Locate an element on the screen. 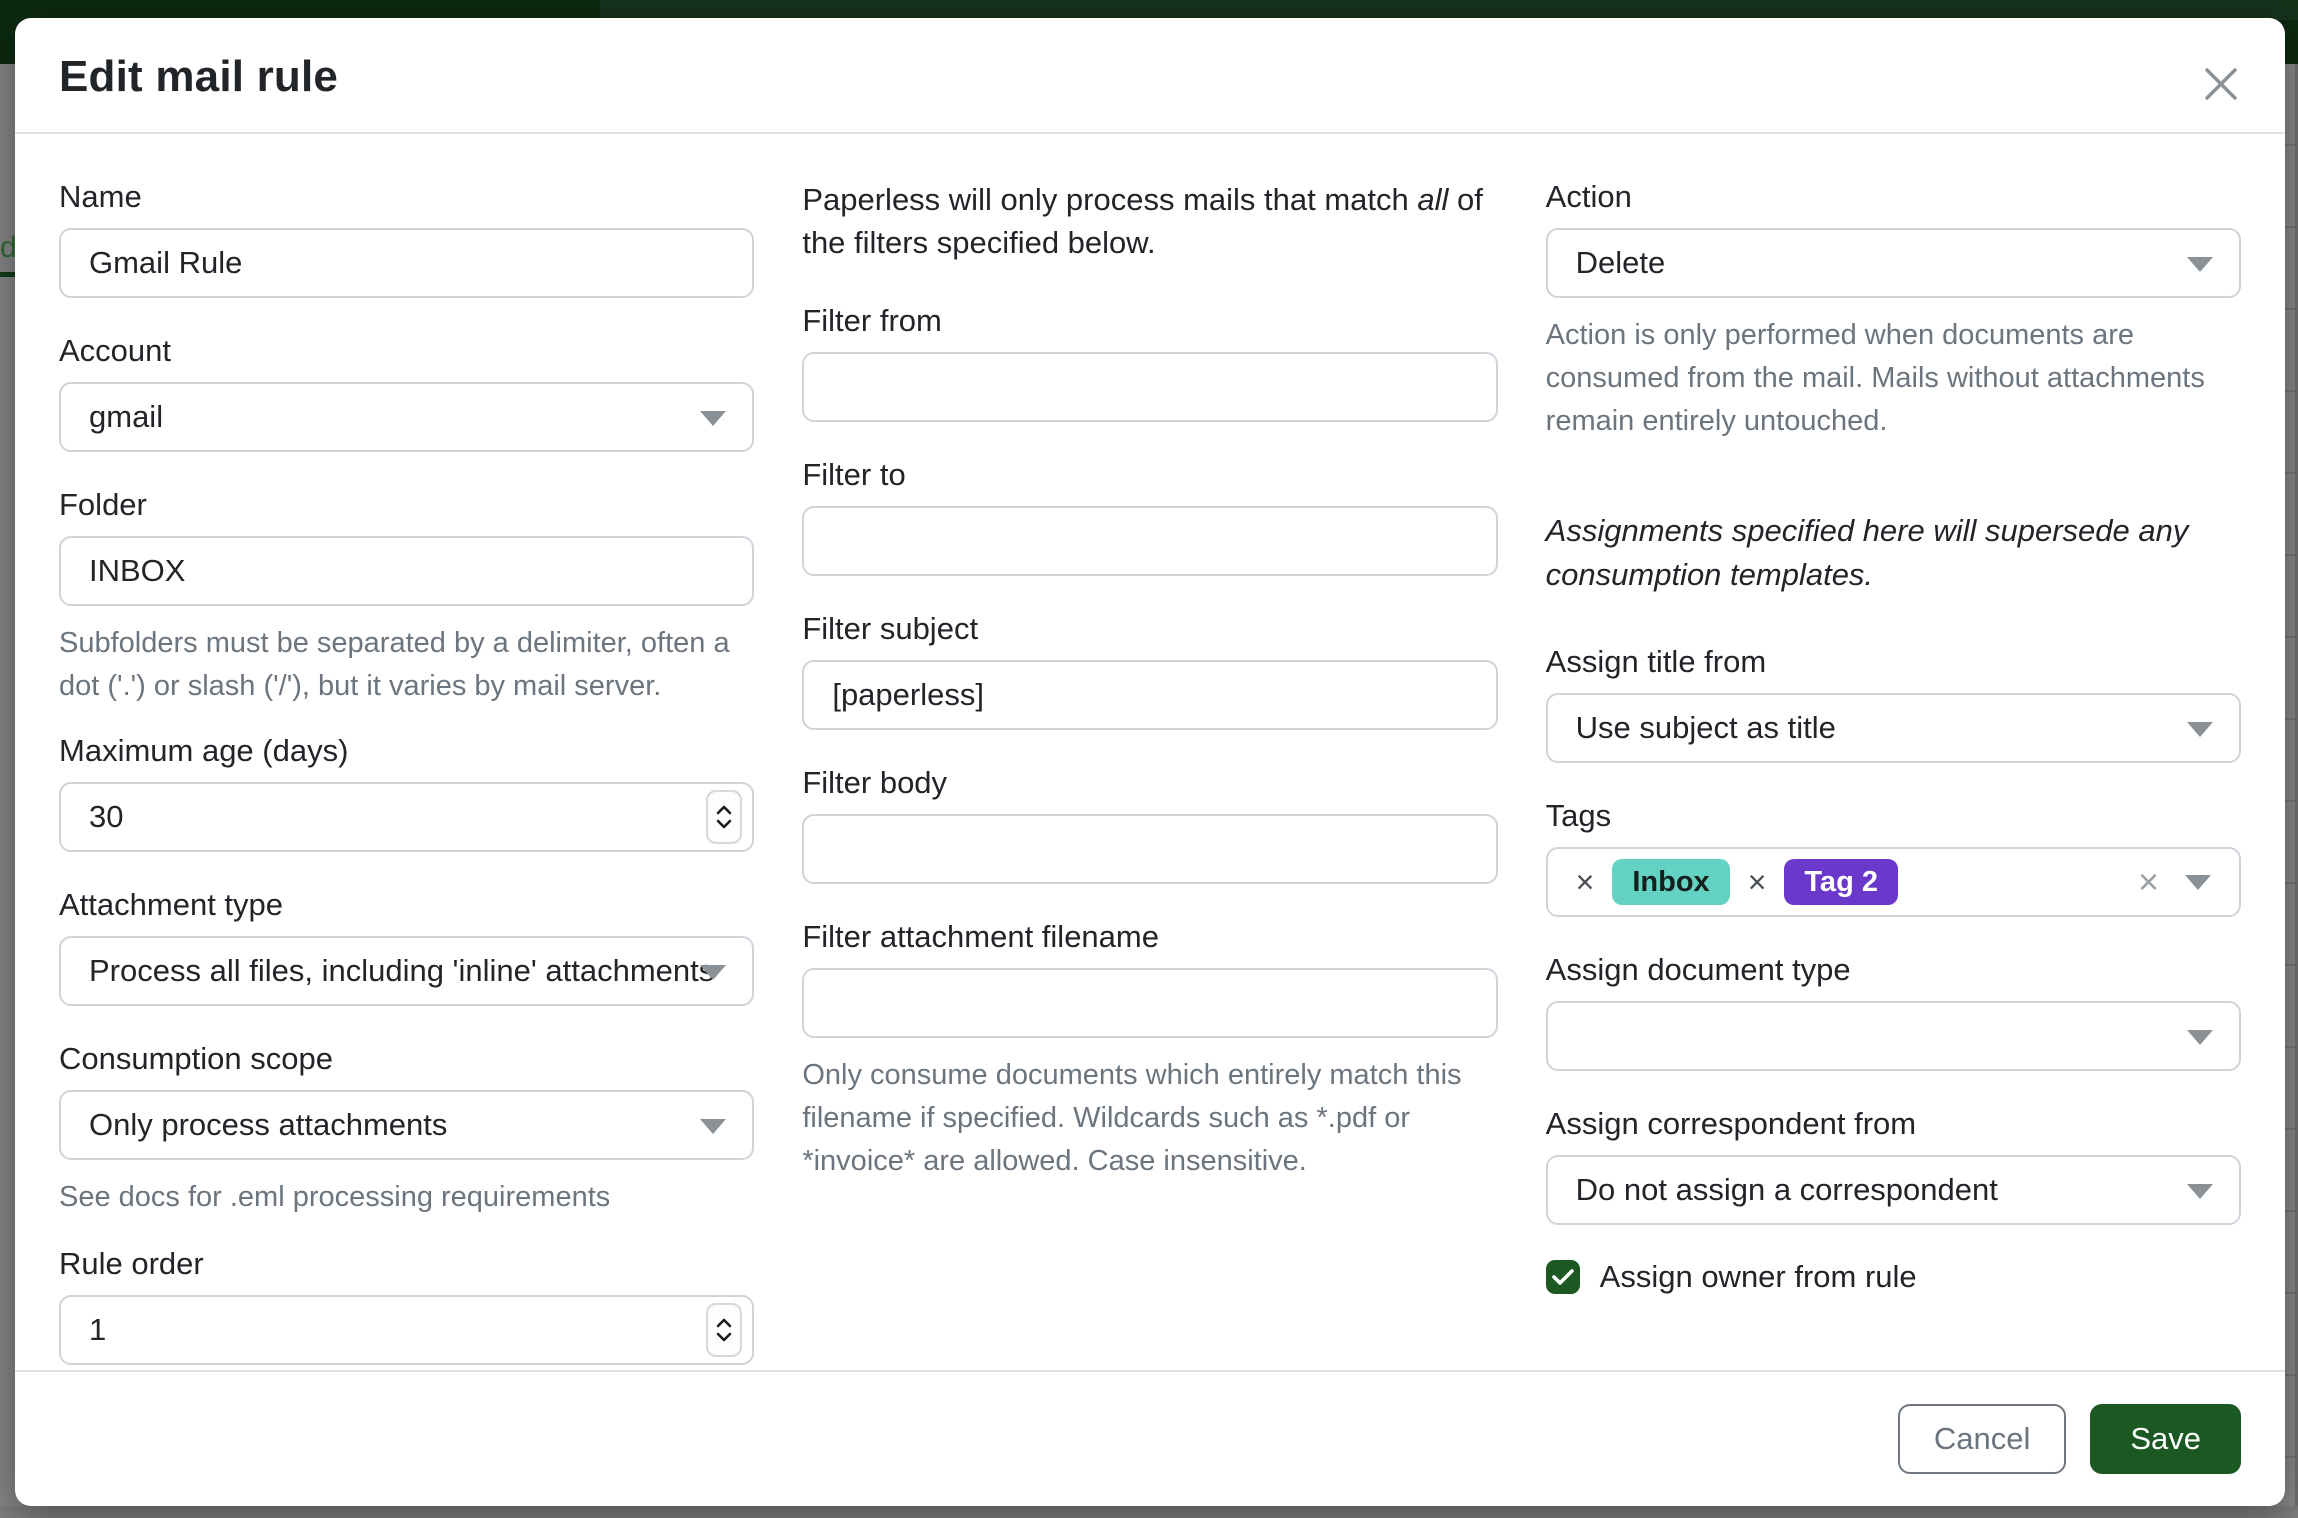  assign-title-value: Use subject as title is located at coordinates (1705, 727).